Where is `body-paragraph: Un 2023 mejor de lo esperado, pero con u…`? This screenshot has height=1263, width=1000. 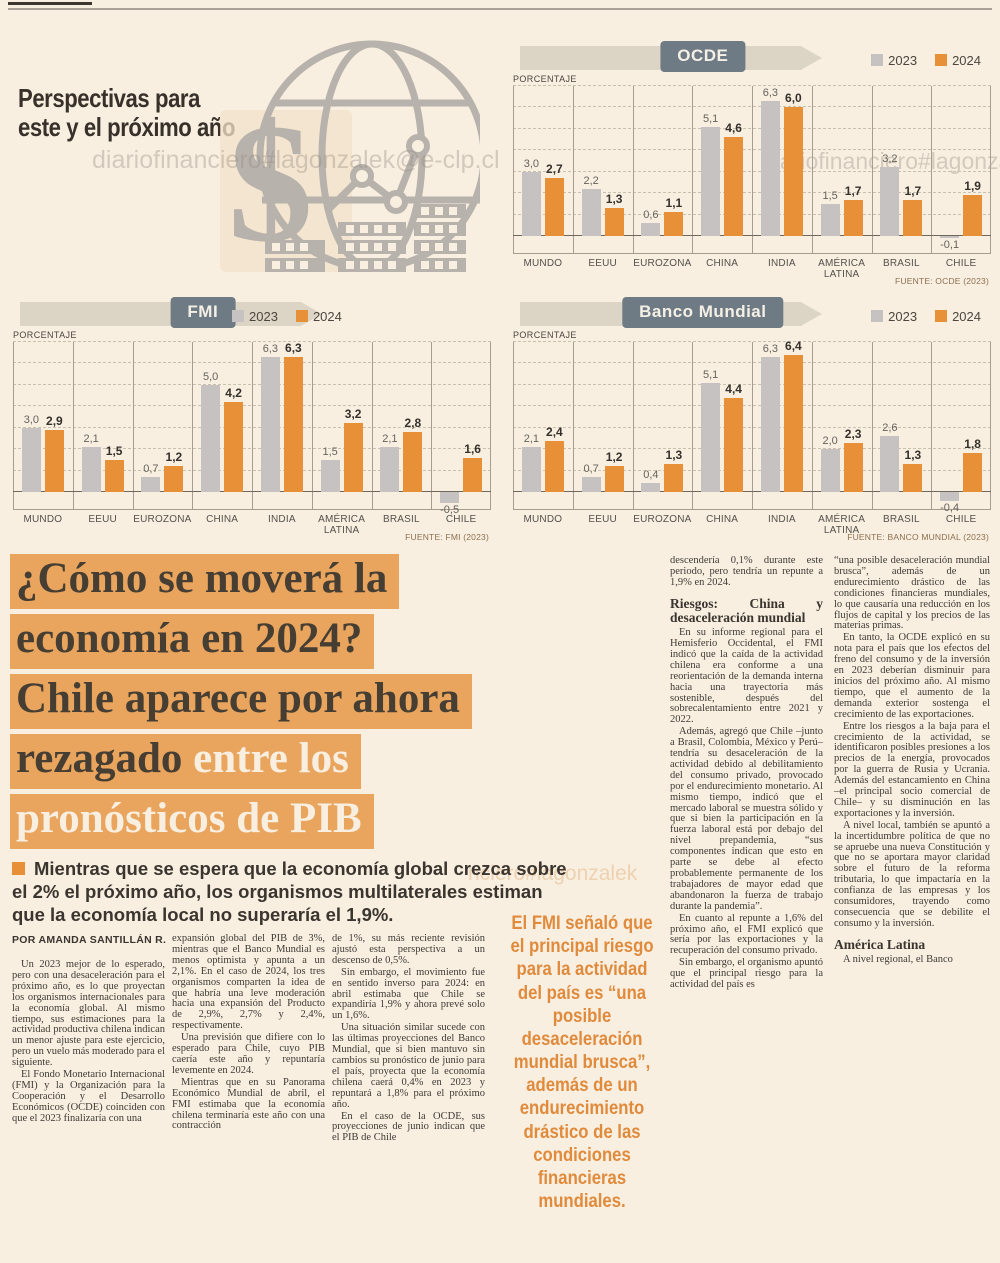 body-paragraph: Un 2023 mejor de lo esperado, pero con u… is located at coordinates (88, 1014).